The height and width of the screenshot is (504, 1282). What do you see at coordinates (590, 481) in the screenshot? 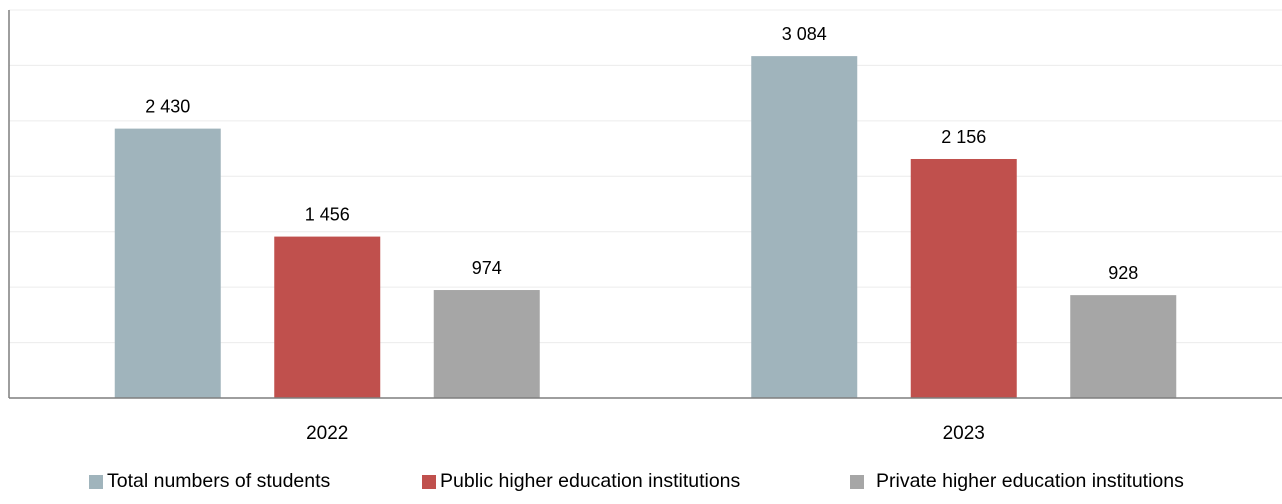
I see `legend-label-public: Public higher education institutions` at bounding box center [590, 481].